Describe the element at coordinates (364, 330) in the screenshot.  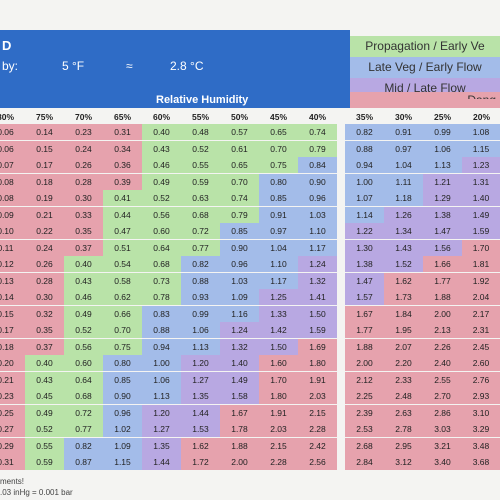
I see `vpd-cell: 1.77` at that location.